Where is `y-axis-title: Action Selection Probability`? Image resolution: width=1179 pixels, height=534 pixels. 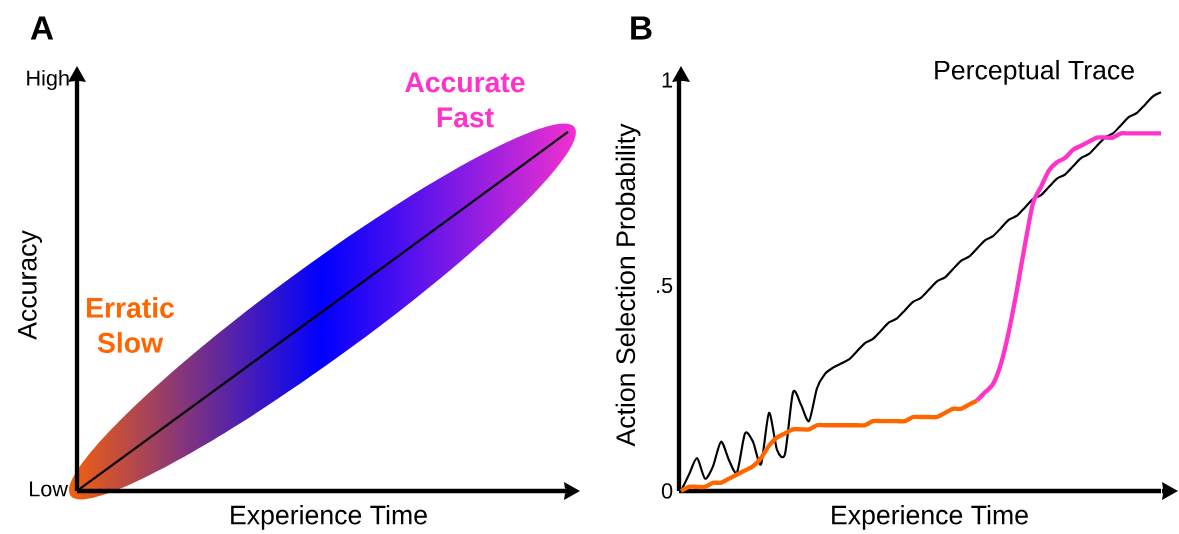
y-axis-title: Action Selection Probability is located at coordinates (628, 285).